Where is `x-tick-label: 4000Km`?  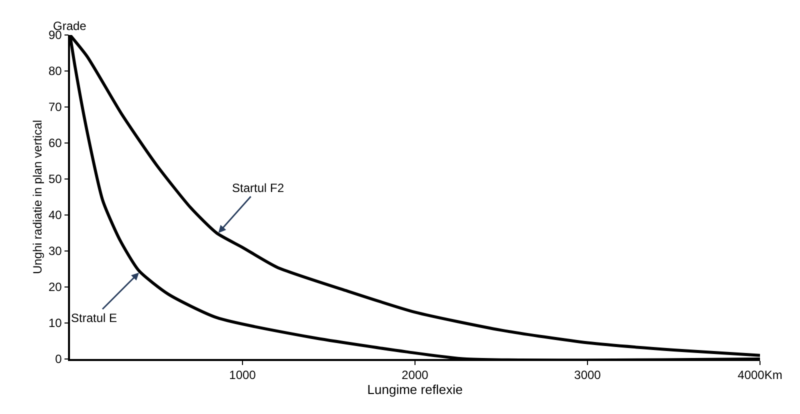 x-tick-label: 4000Km is located at coordinates (760, 375).